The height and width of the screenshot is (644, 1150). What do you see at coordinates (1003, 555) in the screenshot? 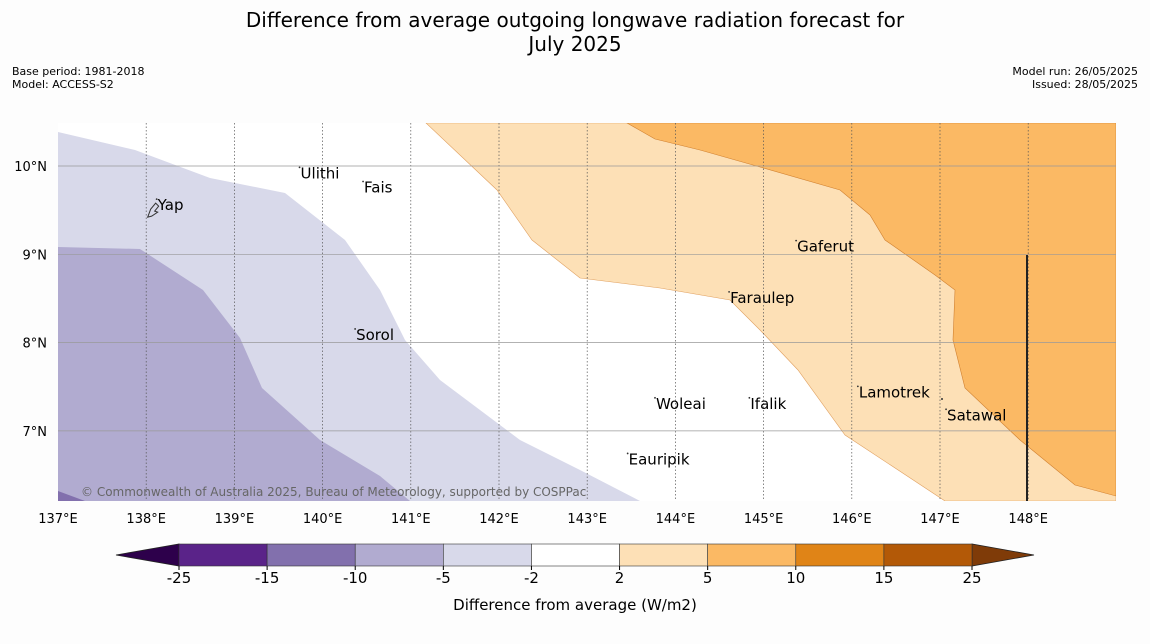
I see `colorbar-over-arrow` at bounding box center [1003, 555].